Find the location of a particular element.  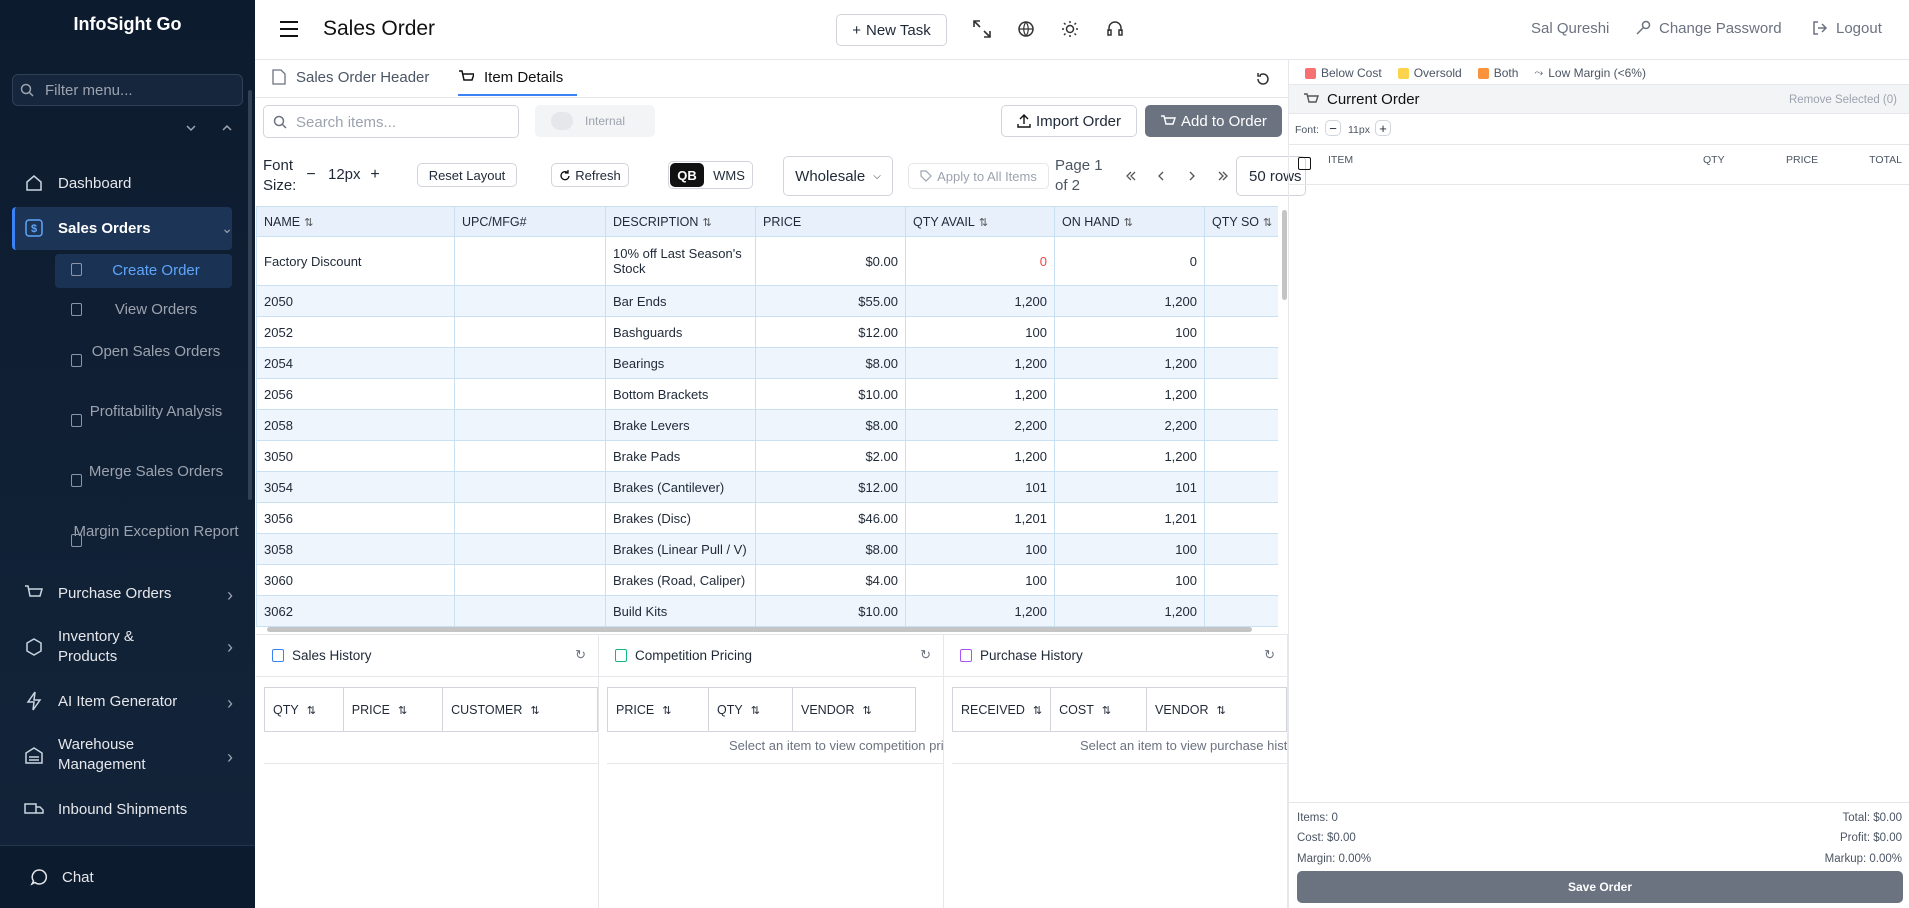

cell: 3054 is located at coordinates (355, 487).